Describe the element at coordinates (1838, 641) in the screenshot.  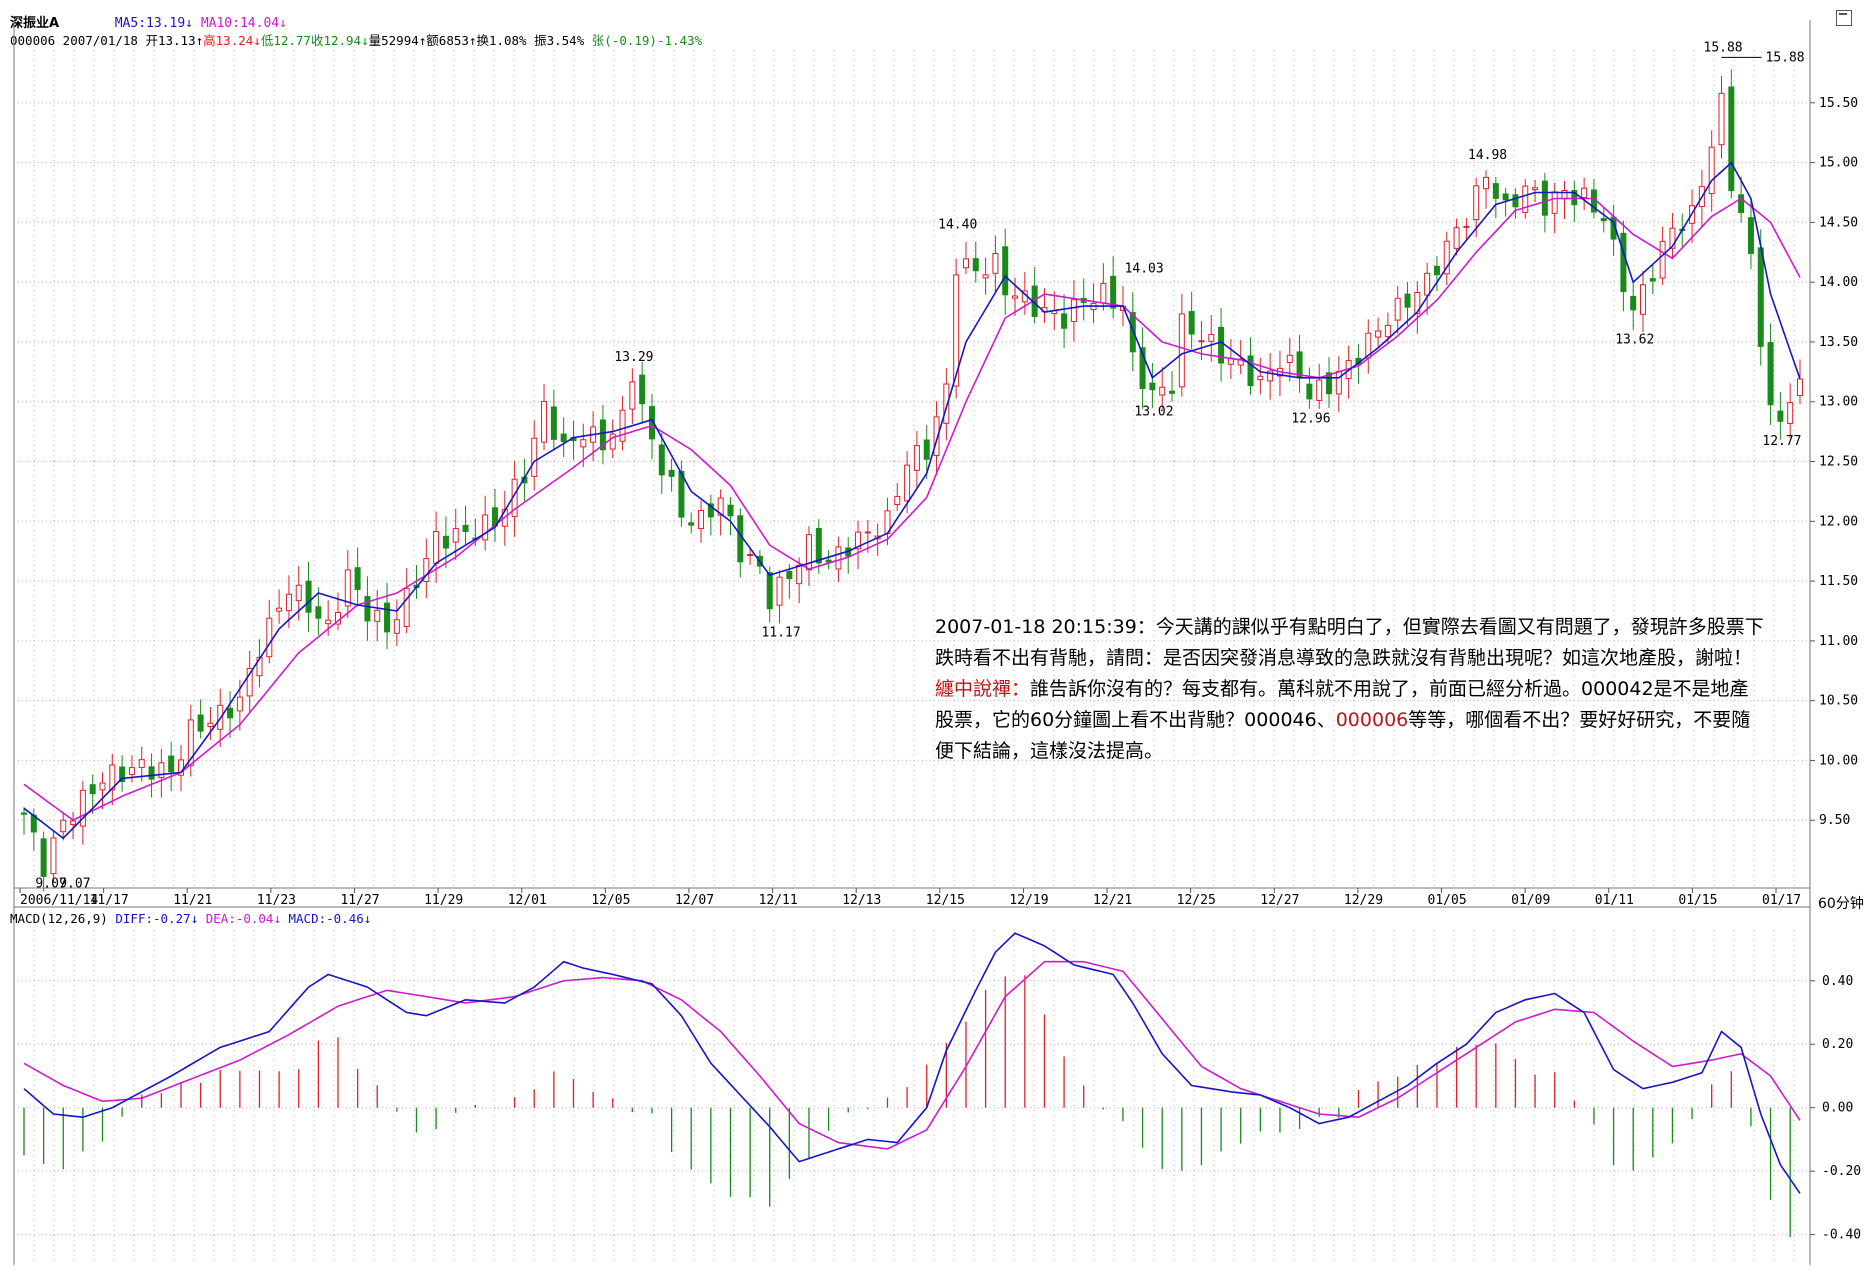
I see `price-tick-label: 11.00` at that location.